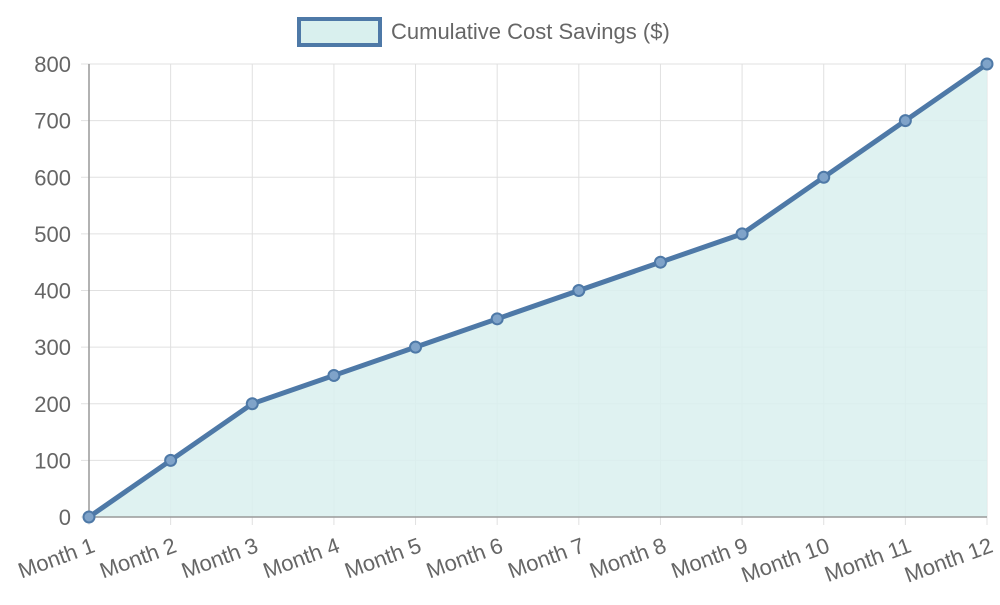 This screenshot has width=1000, height=605. What do you see at coordinates (52, 177) in the screenshot?
I see `y-tick-label: 600` at bounding box center [52, 177].